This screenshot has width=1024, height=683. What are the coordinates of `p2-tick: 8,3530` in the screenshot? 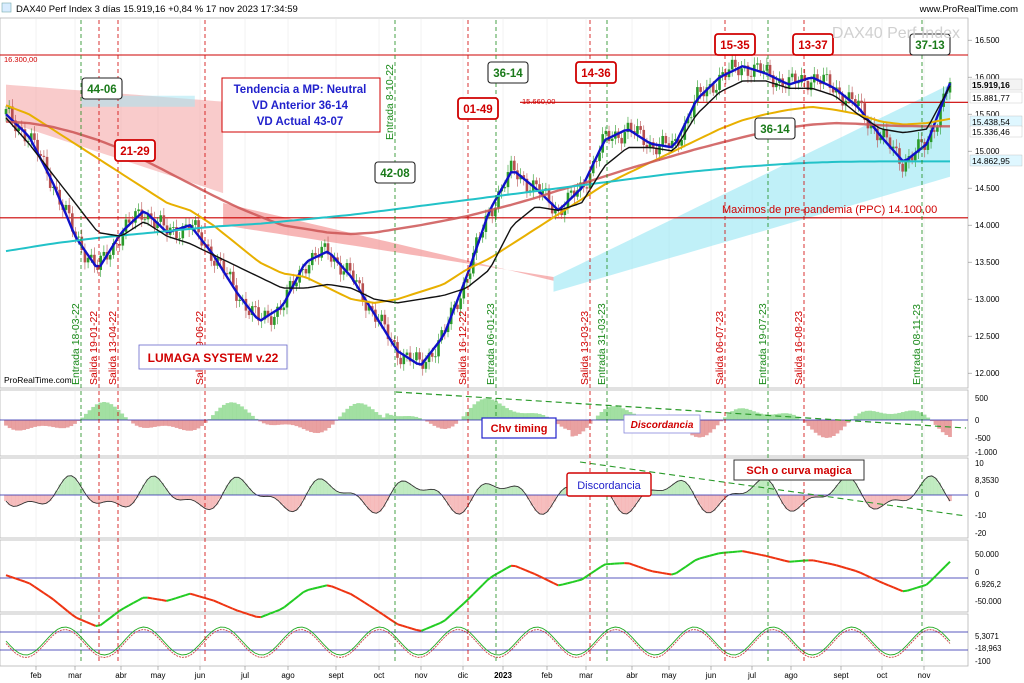 It's located at (987, 480).